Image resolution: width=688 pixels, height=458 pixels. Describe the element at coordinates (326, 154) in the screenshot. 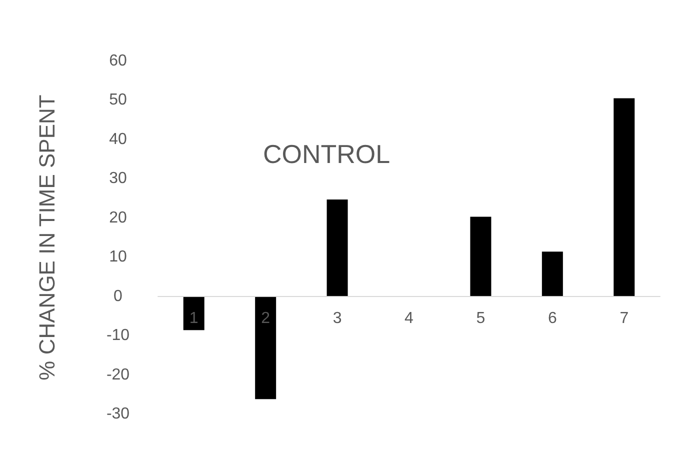

I see `text: CONTROL` at that location.